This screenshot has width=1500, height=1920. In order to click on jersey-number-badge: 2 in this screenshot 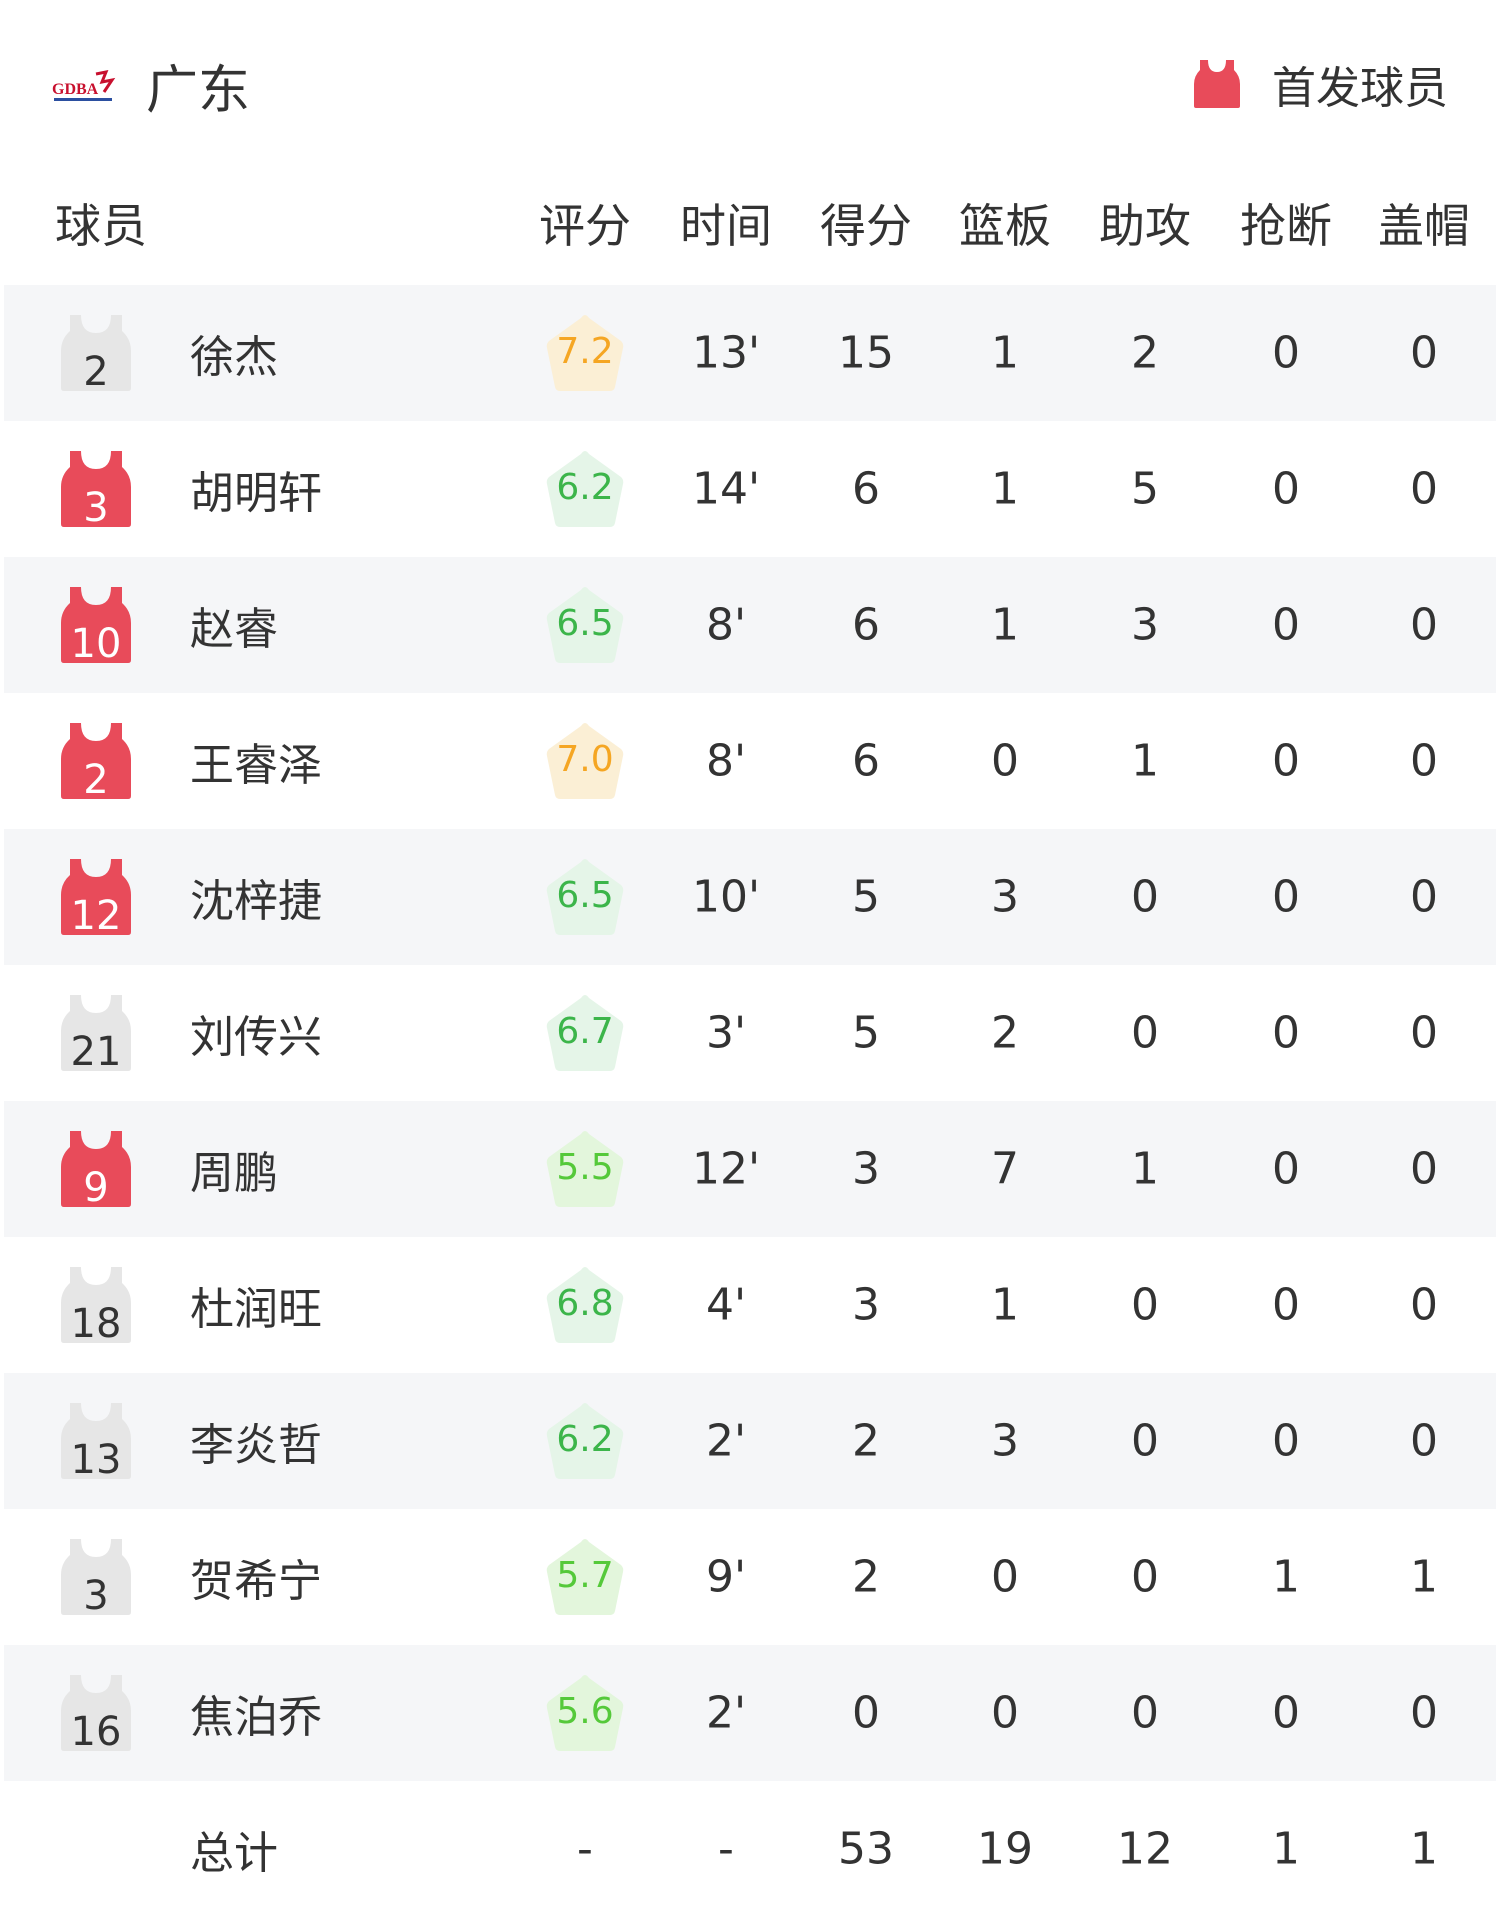, I will do `click(96, 763)`.